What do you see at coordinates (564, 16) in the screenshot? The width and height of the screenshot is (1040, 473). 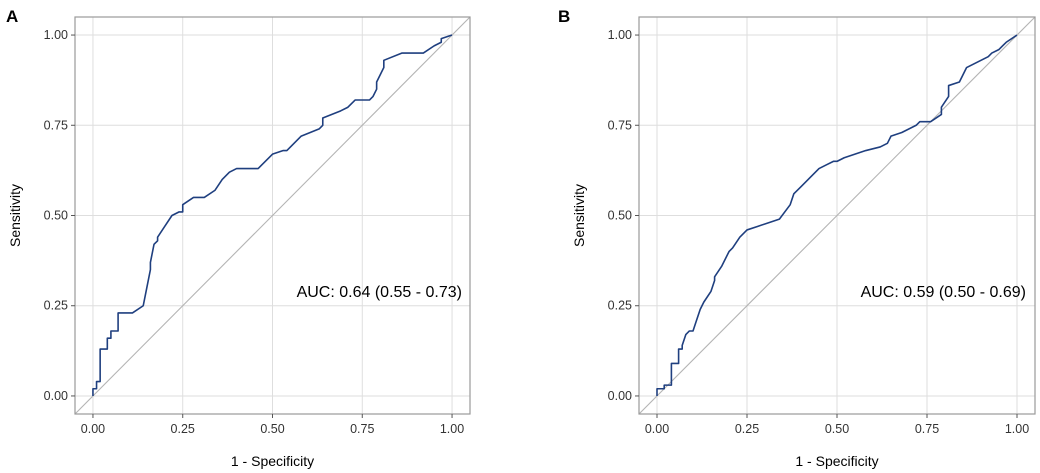 I see `panel-label: B` at bounding box center [564, 16].